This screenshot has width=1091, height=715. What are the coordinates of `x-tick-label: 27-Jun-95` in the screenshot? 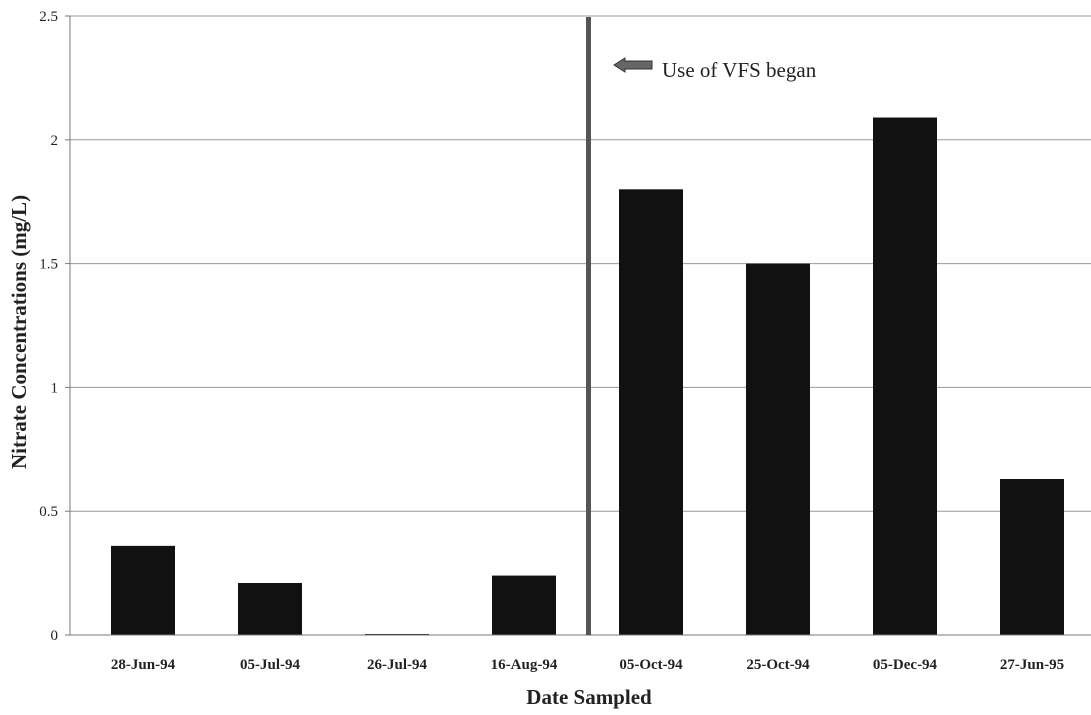 It's located at (1032, 665).